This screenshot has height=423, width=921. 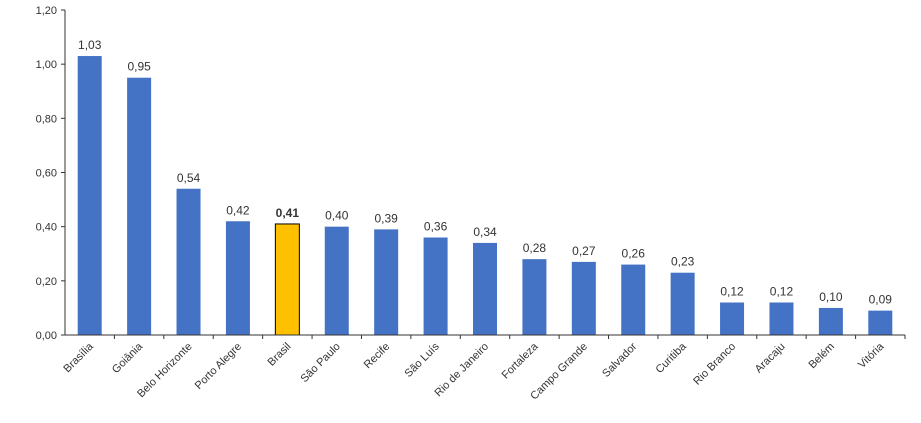 I want to click on bar-rio-de-janeiro, so click(x=485, y=288).